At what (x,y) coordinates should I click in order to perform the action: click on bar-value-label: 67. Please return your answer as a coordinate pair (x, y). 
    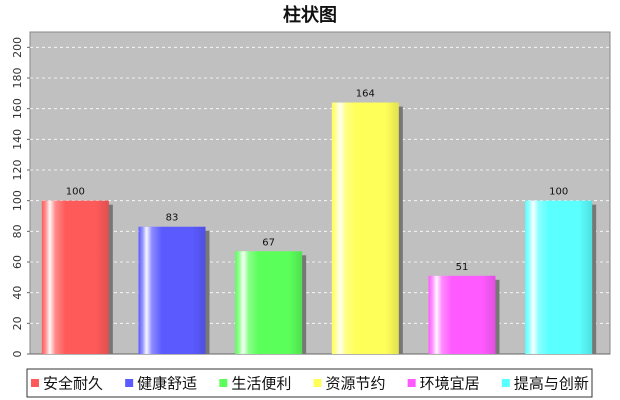
    Looking at the image, I should click on (268, 242).